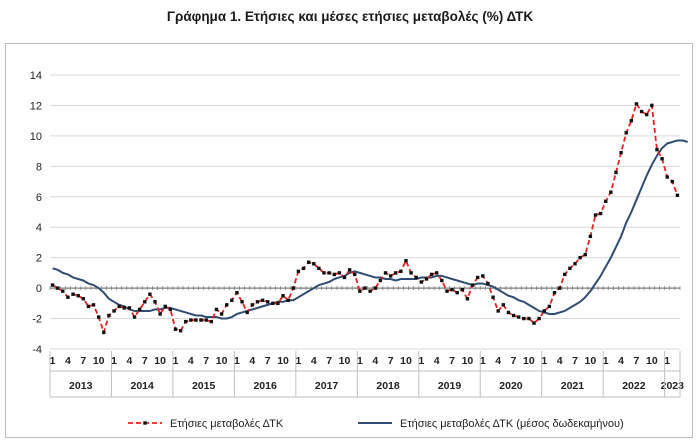  What do you see at coordinates (39, 289) in the screenshot?
I see `y-tick-label: 0` at bounding box center [39, 289].